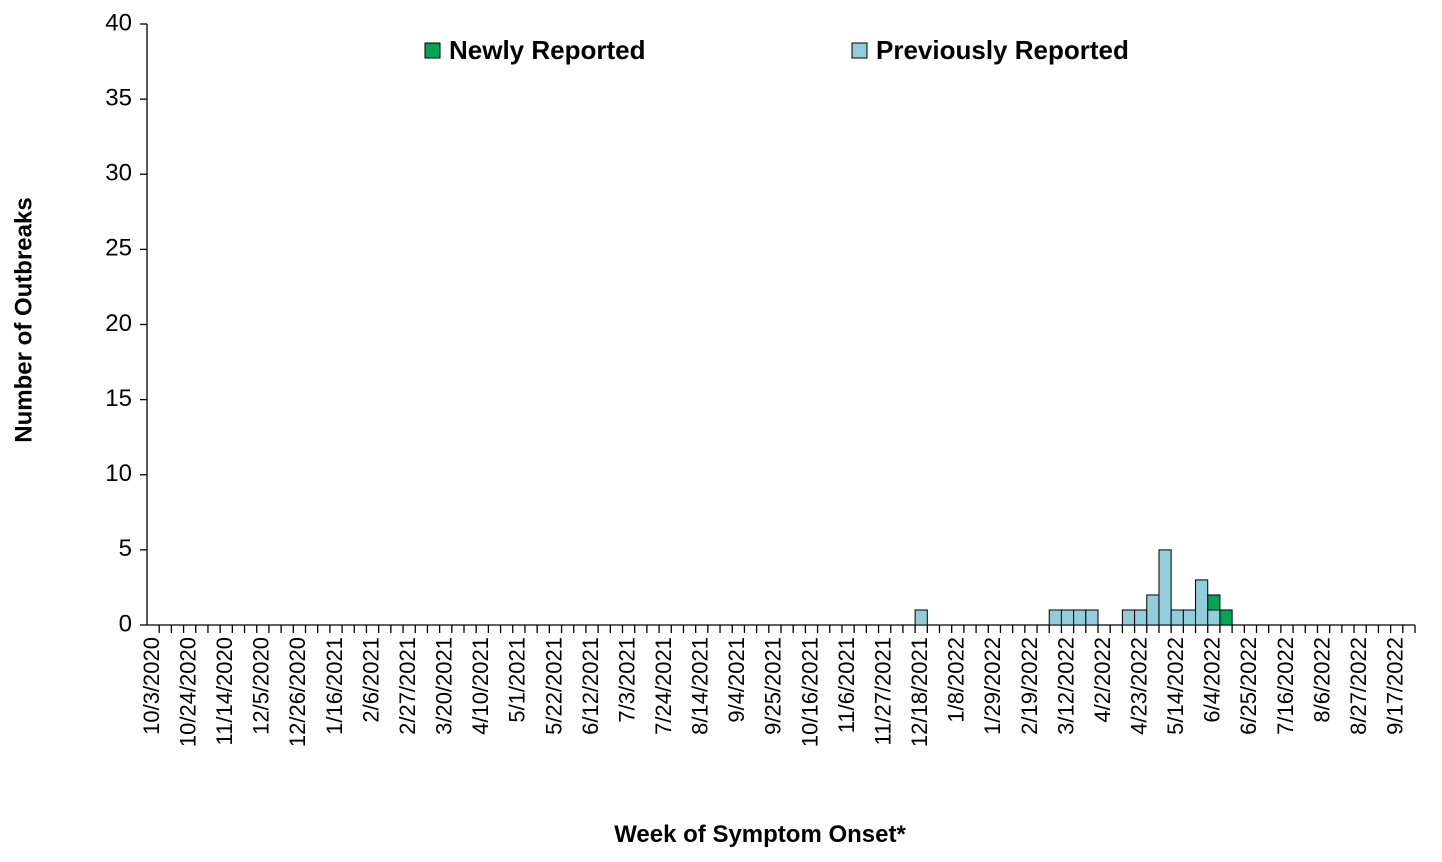 The height and width of the screenshot is (862, 1442). What do you see at coordinates (334, 686) in the screenshot?
I see `x-tick-label: 1/16/2021` at bounding box center [334, 686].